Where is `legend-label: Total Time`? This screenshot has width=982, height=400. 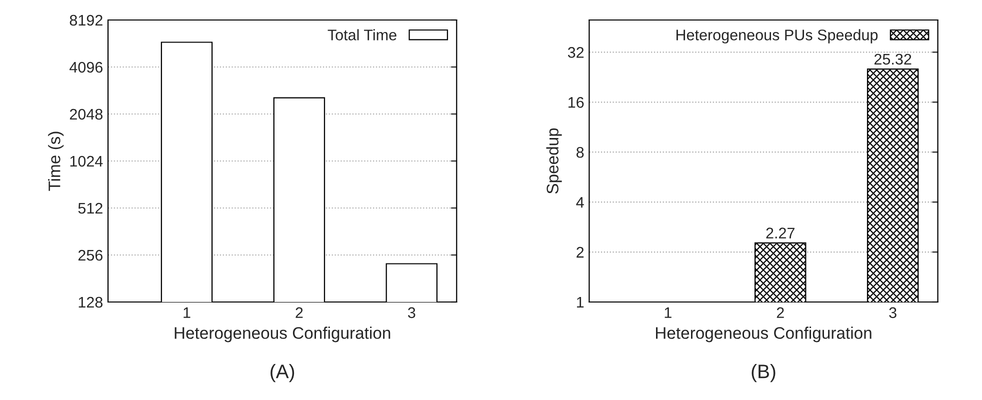 legend-label: Total Time is located at coordinates (362, 34).